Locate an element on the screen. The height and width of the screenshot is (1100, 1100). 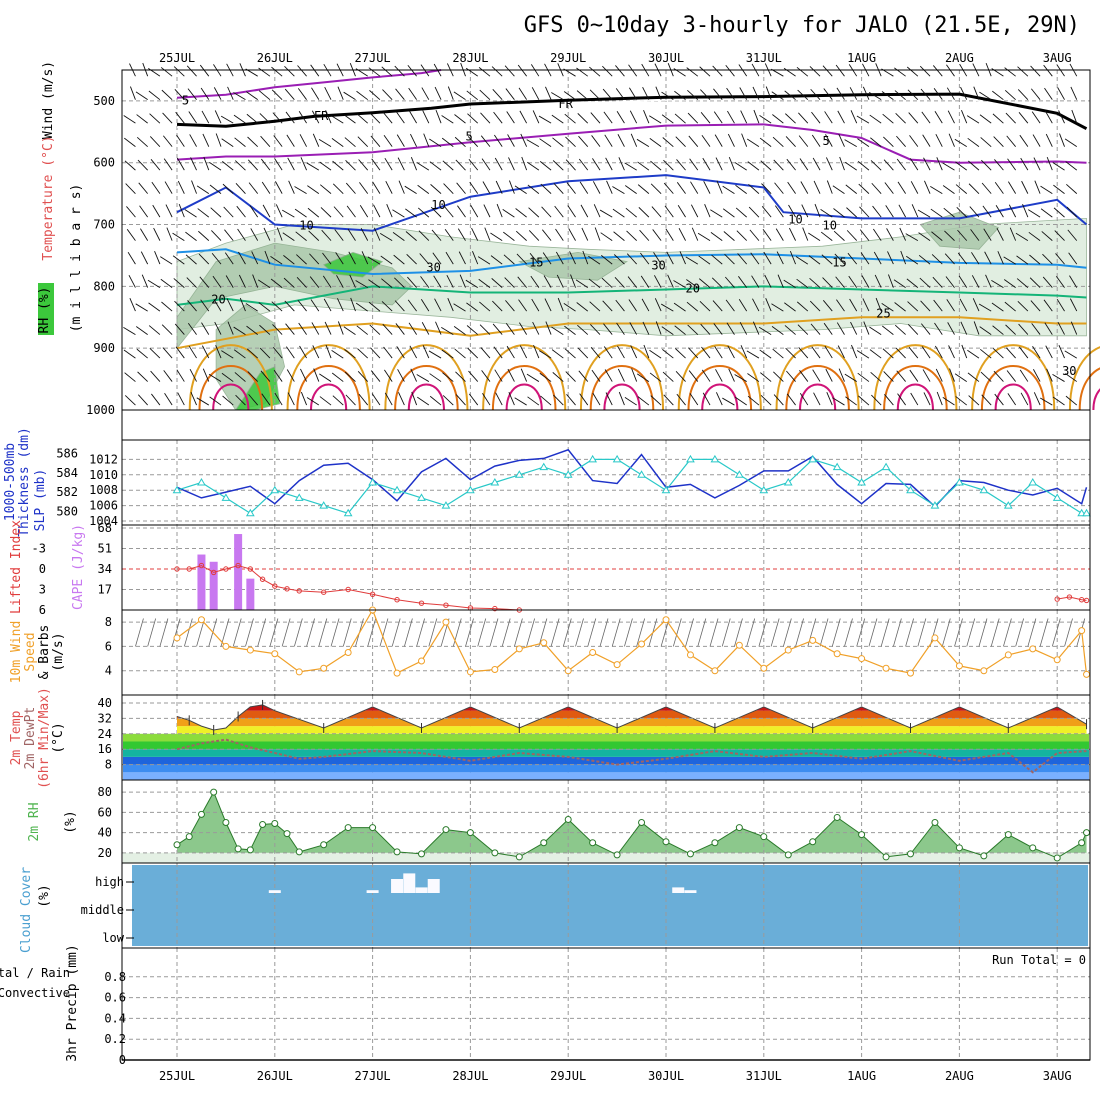
contour-label-14: 30 is located at coordinates (1069, 371).